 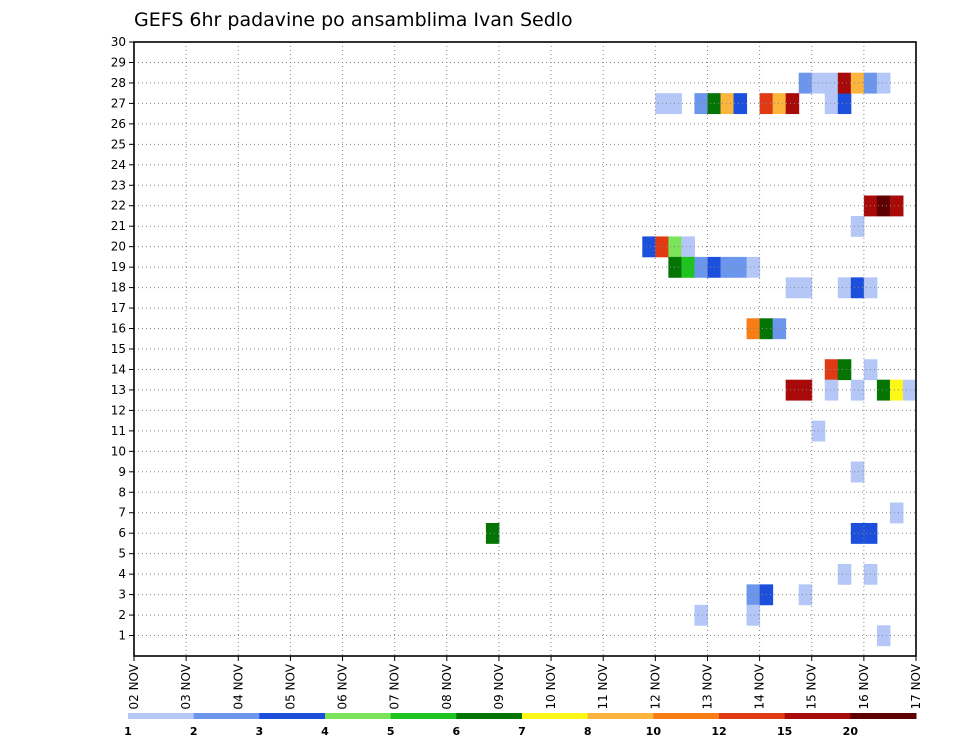 I want to click on legend-label: 8, so click(x=588, y=731).